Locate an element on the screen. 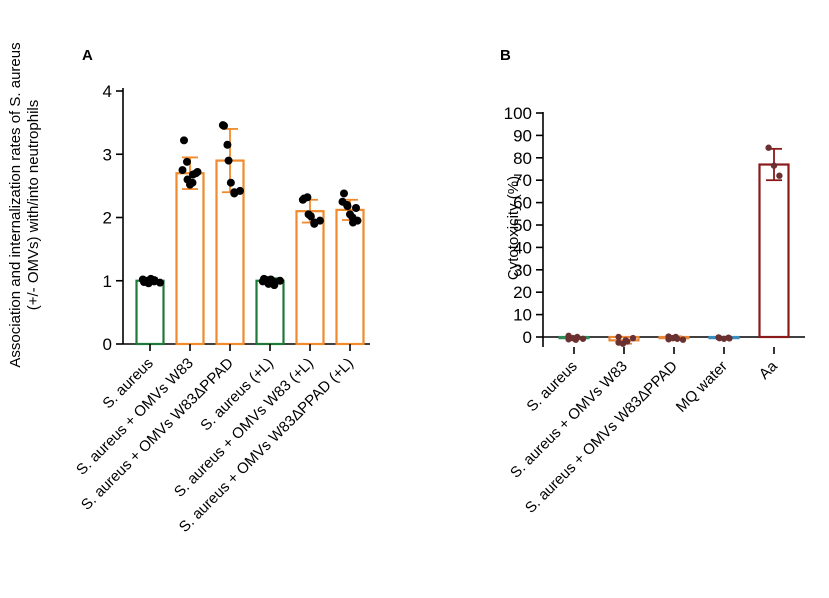  panel-a-bars is located at coordinates (250, 252).